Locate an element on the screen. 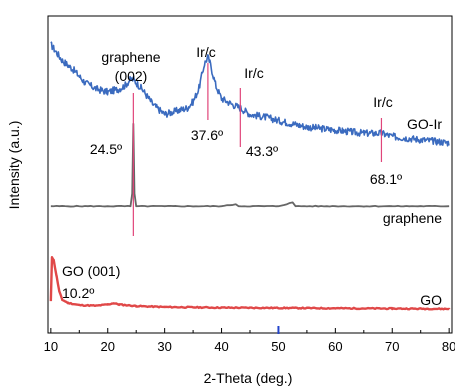  annotation-angle-37-6: 37.6º is located at coordinates (207, 135).